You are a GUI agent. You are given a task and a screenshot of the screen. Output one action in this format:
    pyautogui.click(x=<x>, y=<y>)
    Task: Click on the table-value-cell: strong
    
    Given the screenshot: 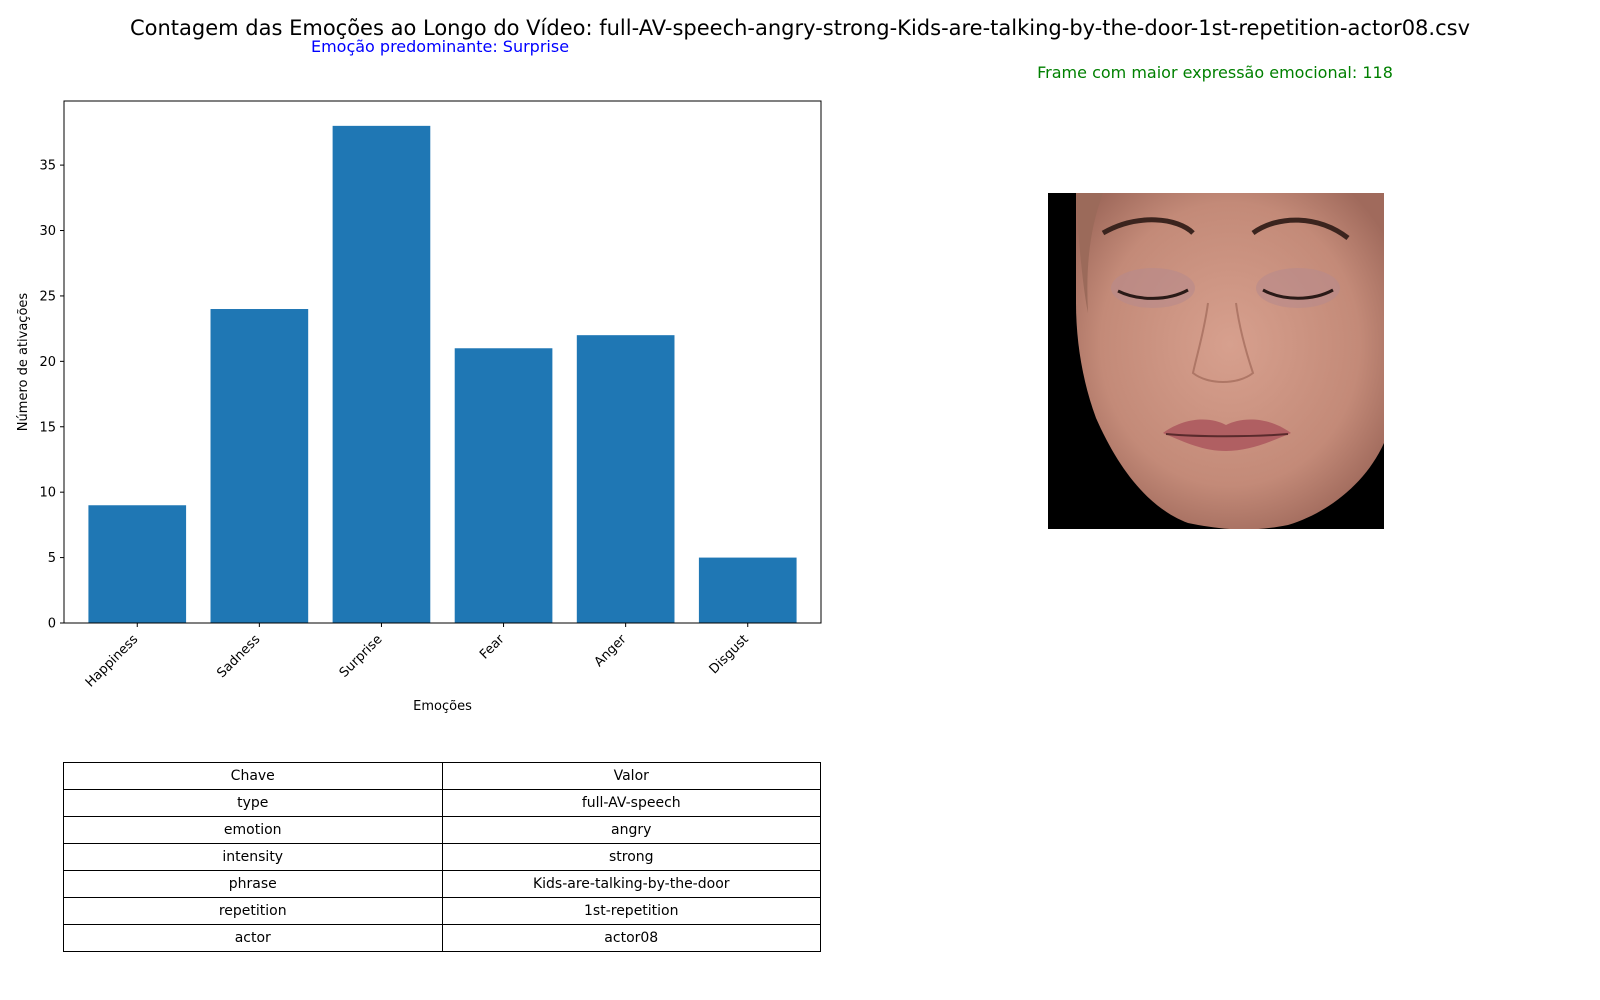 What is the action you would take?
    pyautogui.click(x=631, y=857)
    